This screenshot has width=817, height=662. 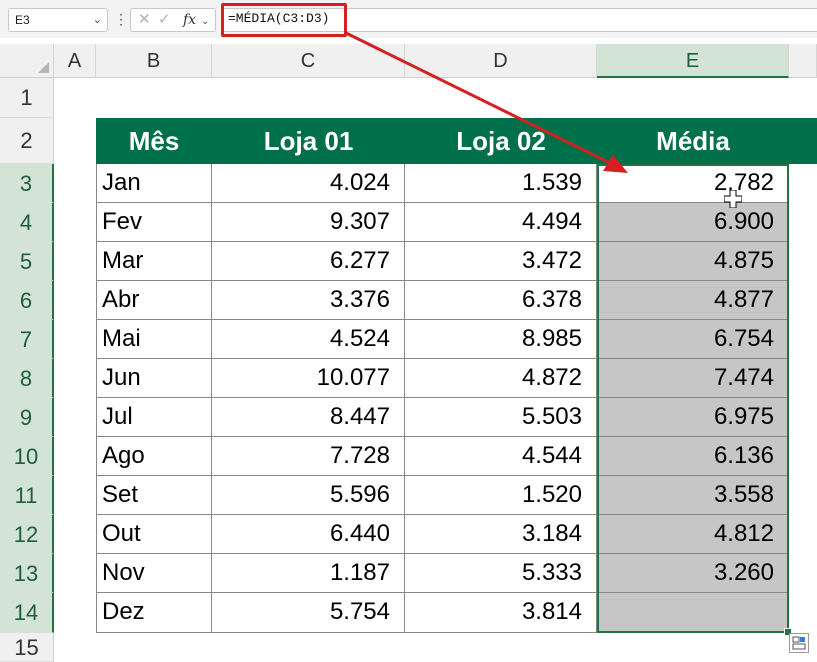 What do you see at coordinates (693, 300) in the screenshot?
I see `cell-media-abr: 4.877` at bounding box center [693, 300].